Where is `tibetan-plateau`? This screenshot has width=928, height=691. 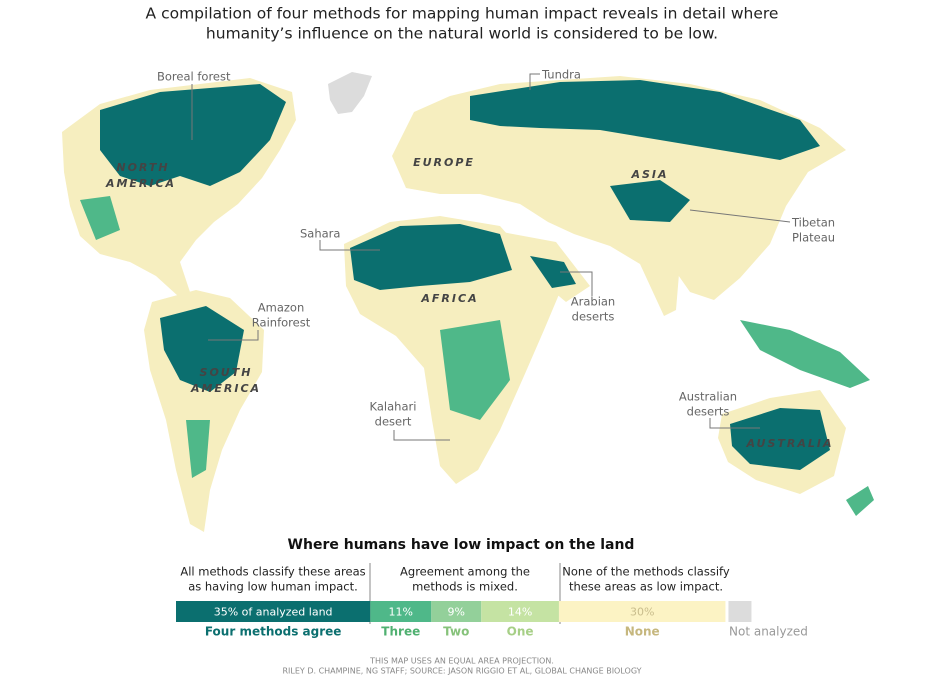 tibetan-plateau is located at coordinates (650, 201).